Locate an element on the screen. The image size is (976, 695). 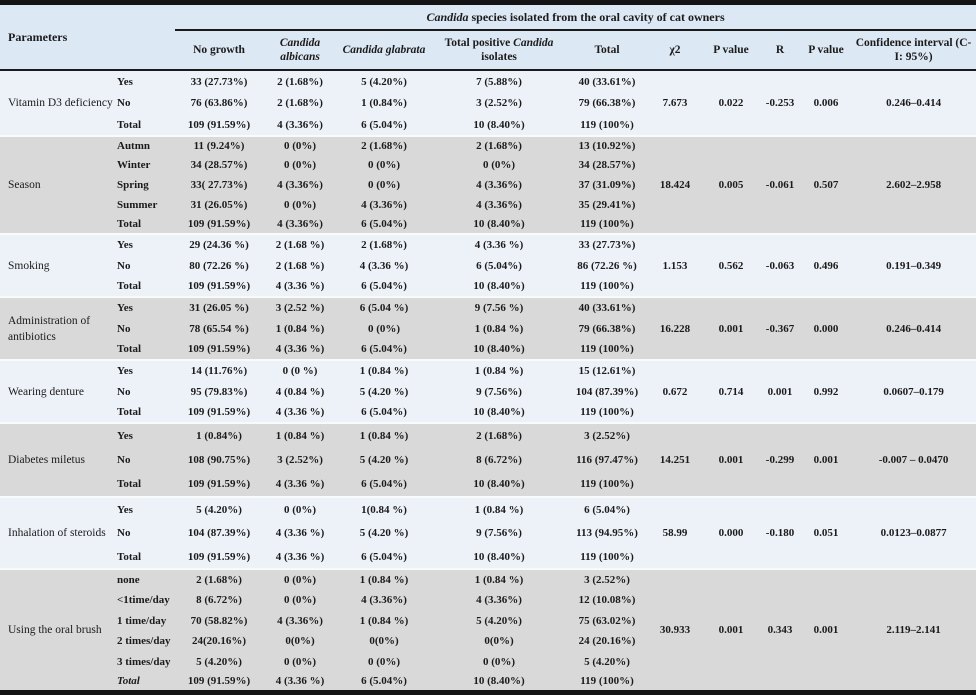
stat-r: -0.061 is located at coordinates (780, 185).